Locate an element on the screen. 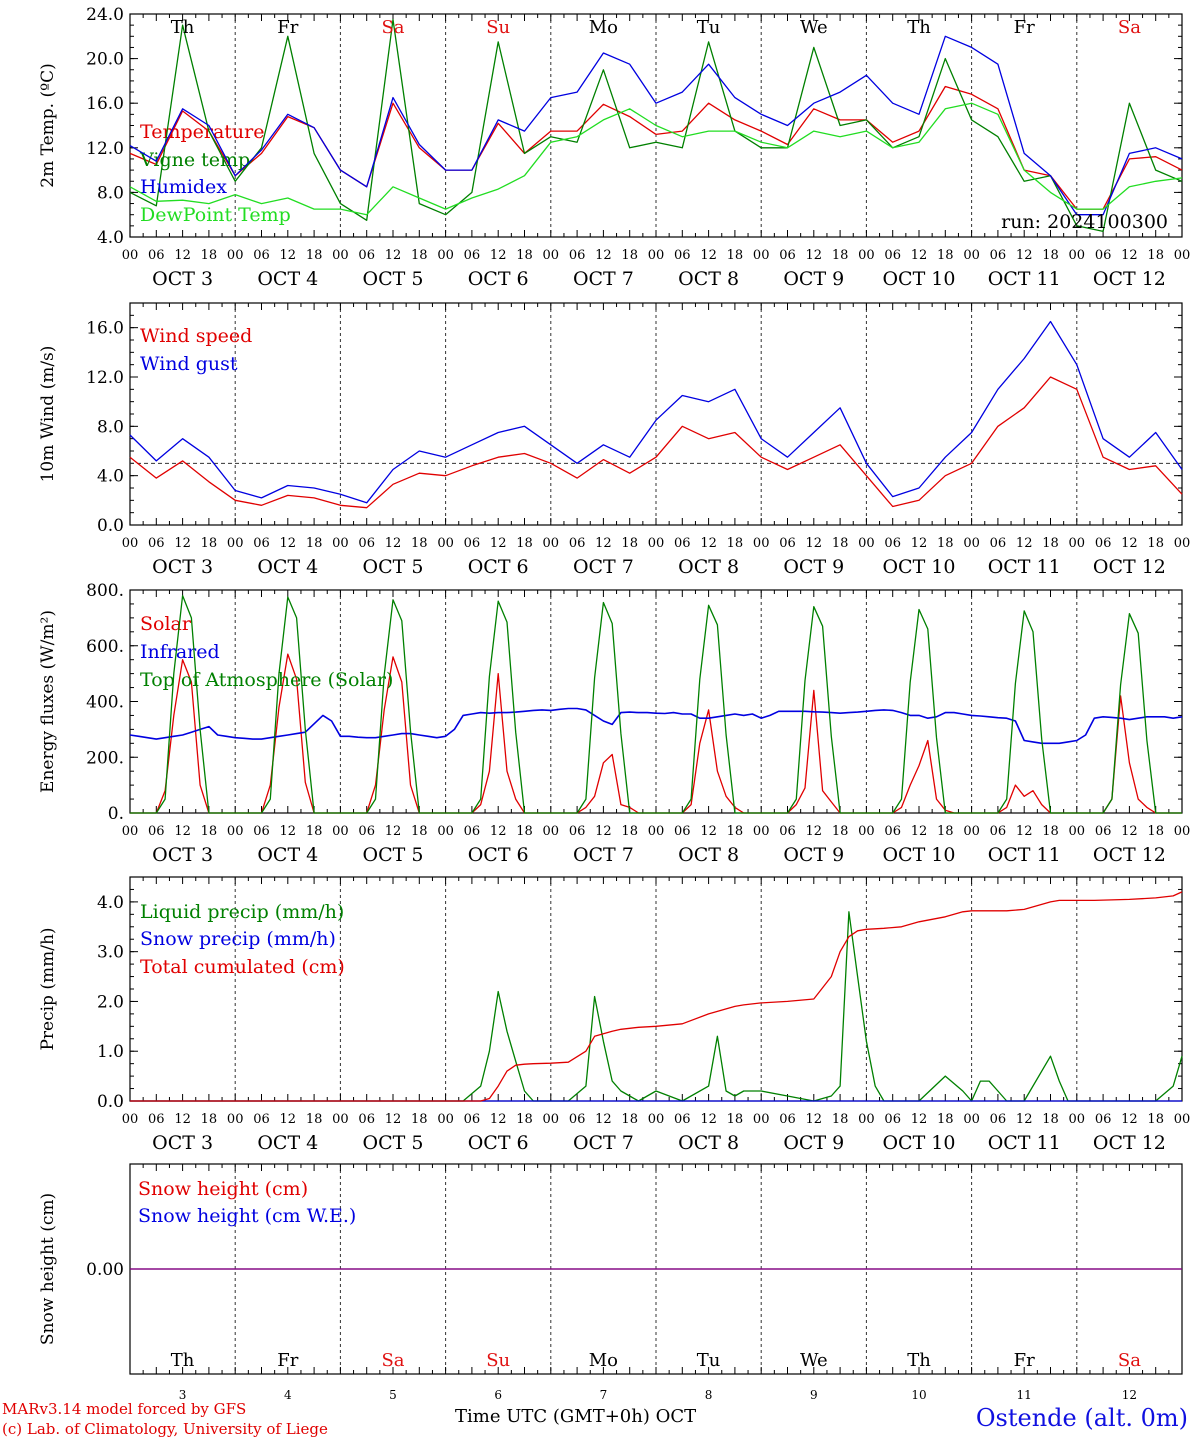 The image size is (1194, 1440). day-abbr-label: We is located at coordinates (814, 1360).